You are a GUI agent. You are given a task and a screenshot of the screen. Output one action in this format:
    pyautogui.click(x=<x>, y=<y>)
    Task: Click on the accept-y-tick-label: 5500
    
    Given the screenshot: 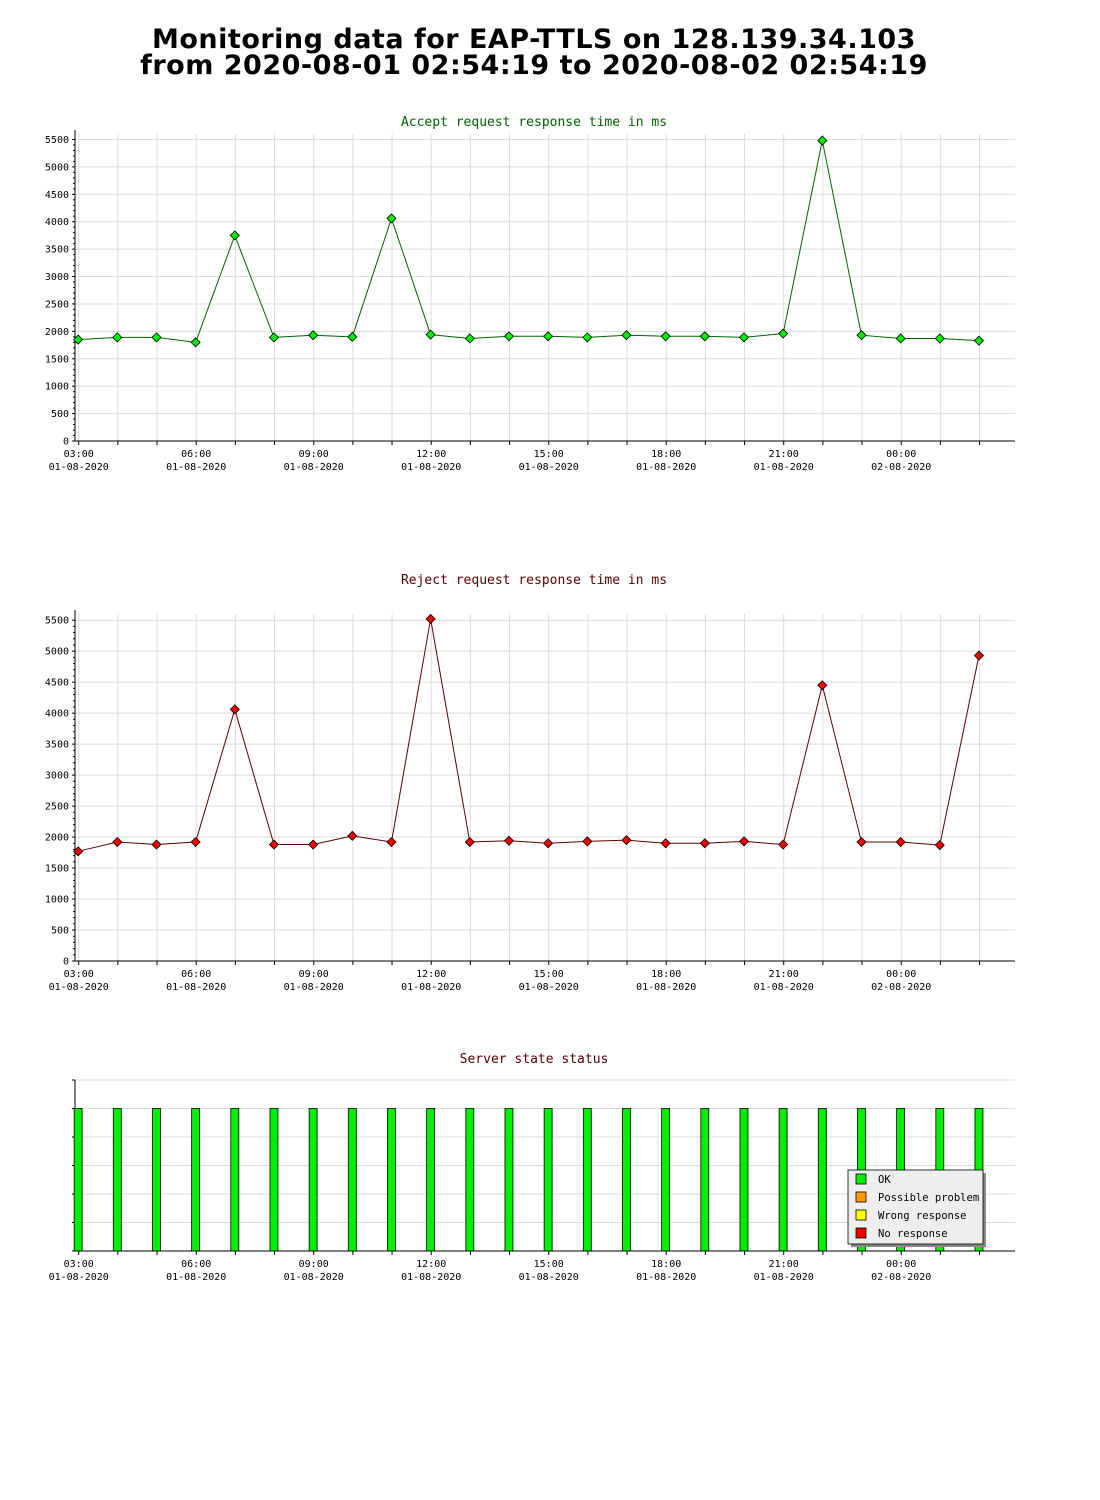 What is the action you would take?
    pyautogui.click(x=57, y=140)
    